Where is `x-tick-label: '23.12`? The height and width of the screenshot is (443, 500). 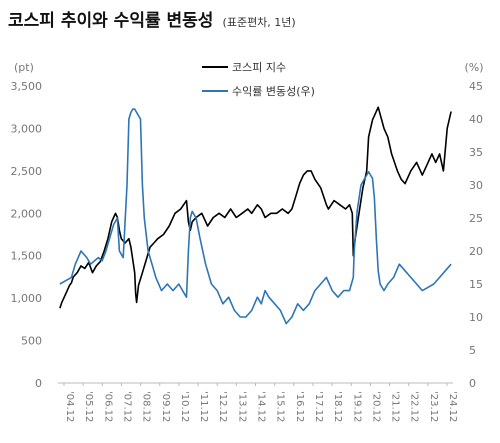 x-tick-label: '23.12 is located at coordinates (433, 406).